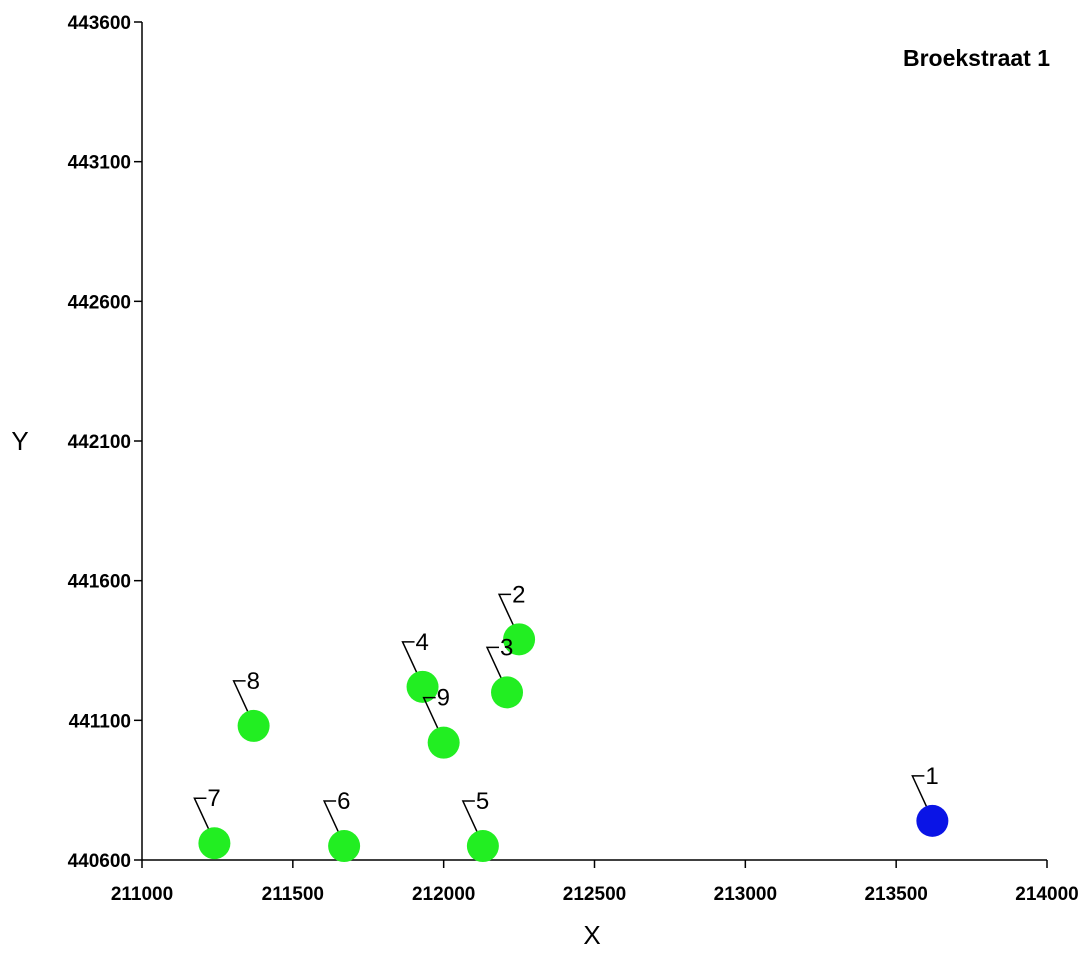  I want to click on data-point-8: 8, so click(251, 705).